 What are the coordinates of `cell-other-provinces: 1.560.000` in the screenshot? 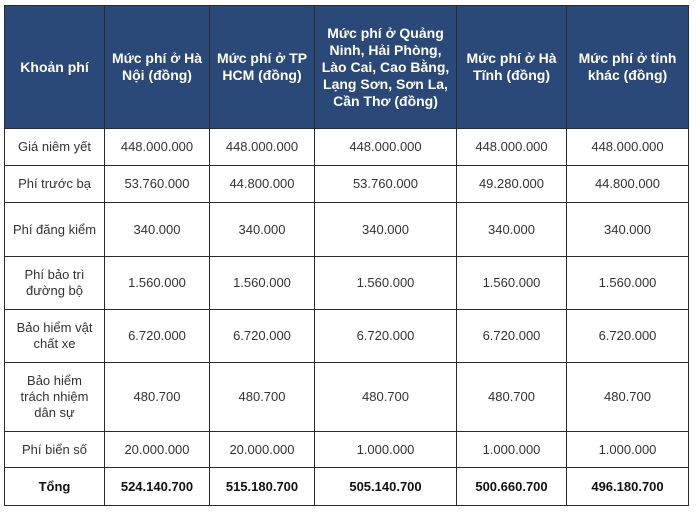 It's located at (627, 283).